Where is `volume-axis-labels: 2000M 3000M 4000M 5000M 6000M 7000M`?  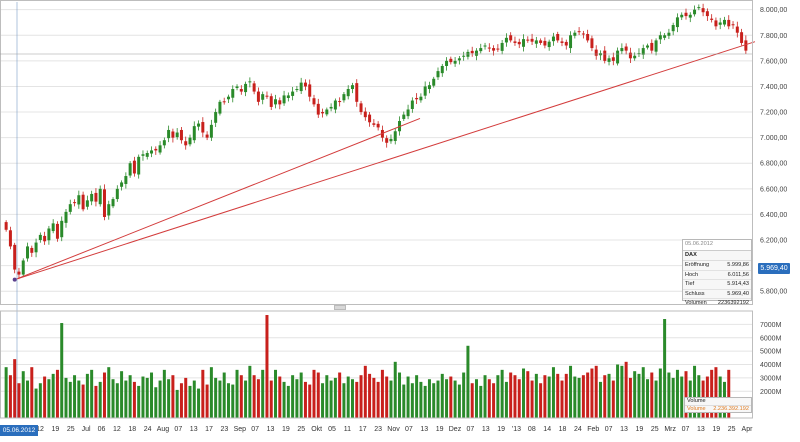
volume-axis-labels: 2000M 3000M 4000M 5000M 6000M 7000M is located at coordinates (771, 359).